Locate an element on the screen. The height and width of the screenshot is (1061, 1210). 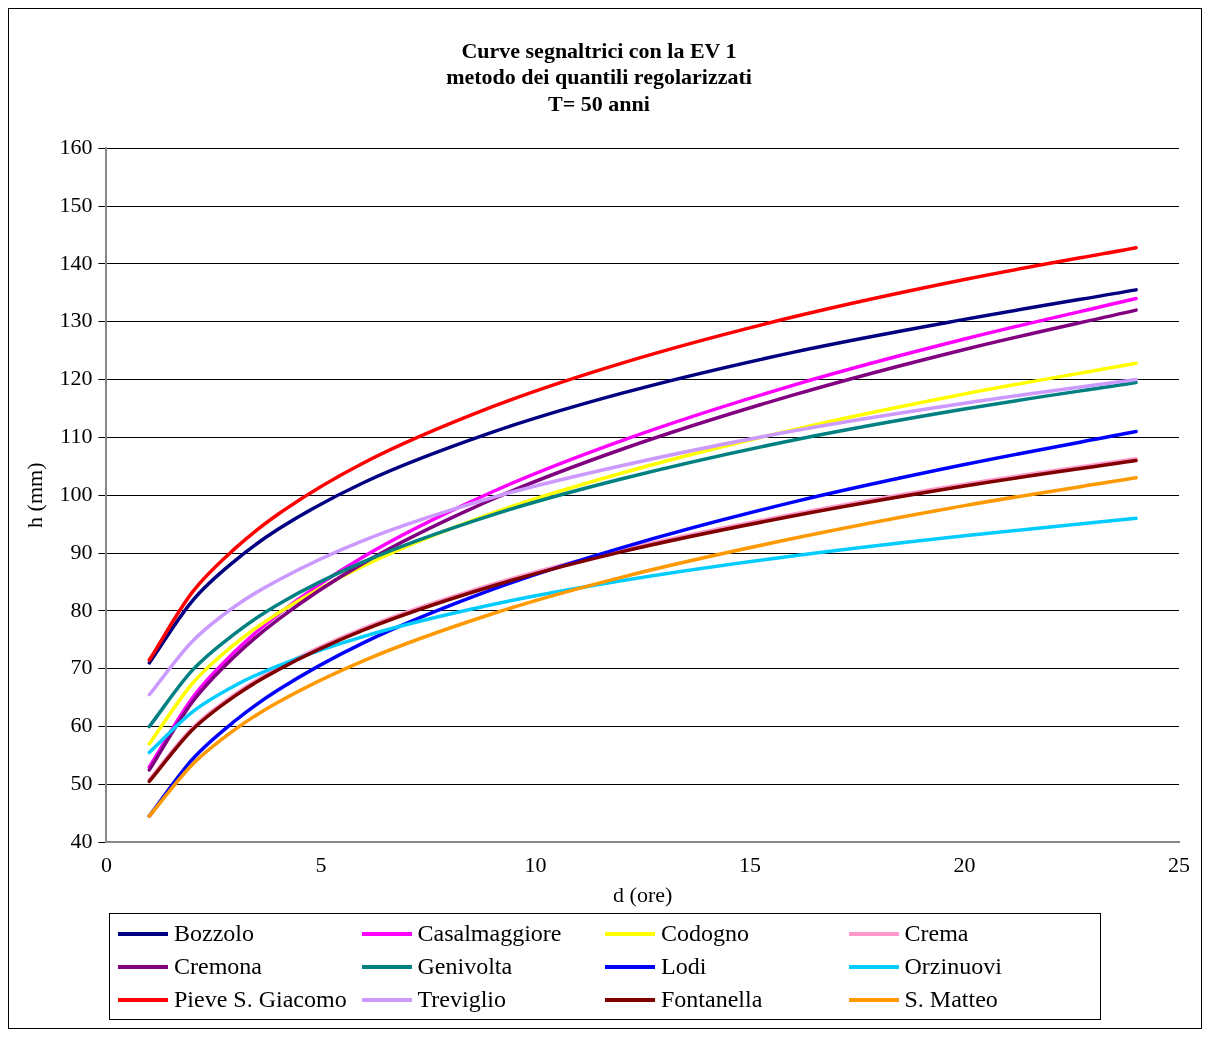
y-tick-label: 130 is located at coordinates (76, 320).